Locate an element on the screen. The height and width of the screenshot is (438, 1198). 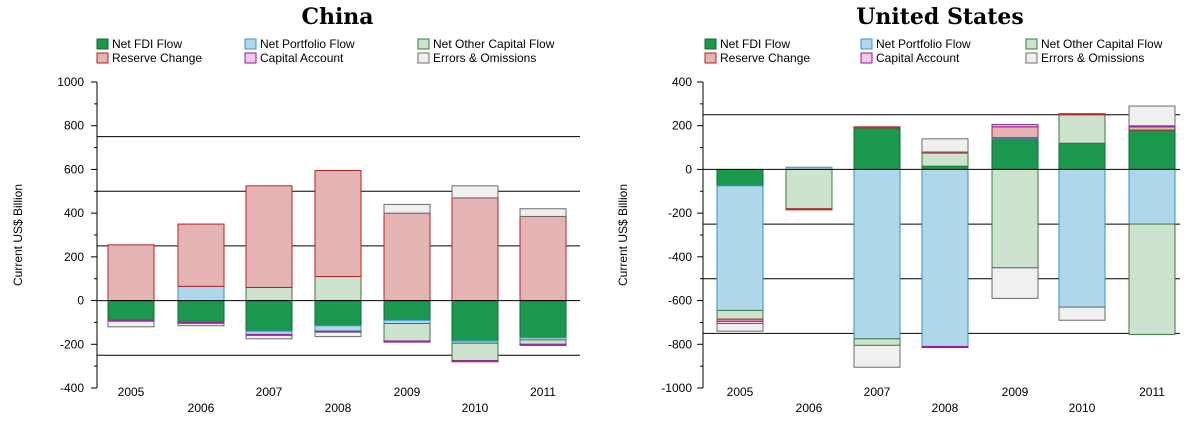
bar-reserve-2006 is located at coordinates (809, 209).